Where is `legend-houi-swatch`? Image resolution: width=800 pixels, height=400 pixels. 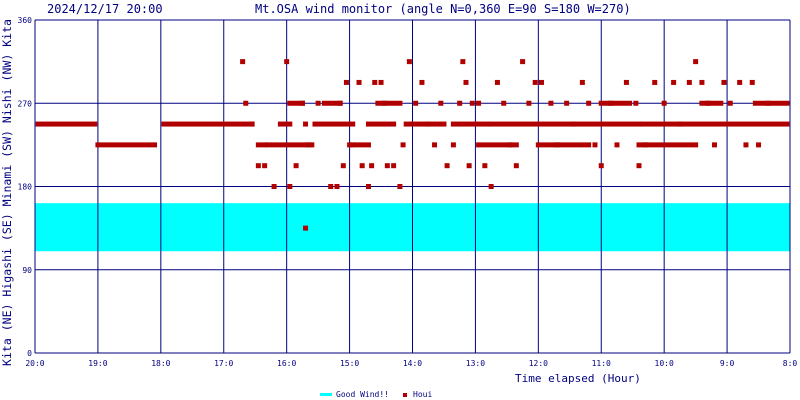
legend-houi-swatch is located at coordinates (405, 395).